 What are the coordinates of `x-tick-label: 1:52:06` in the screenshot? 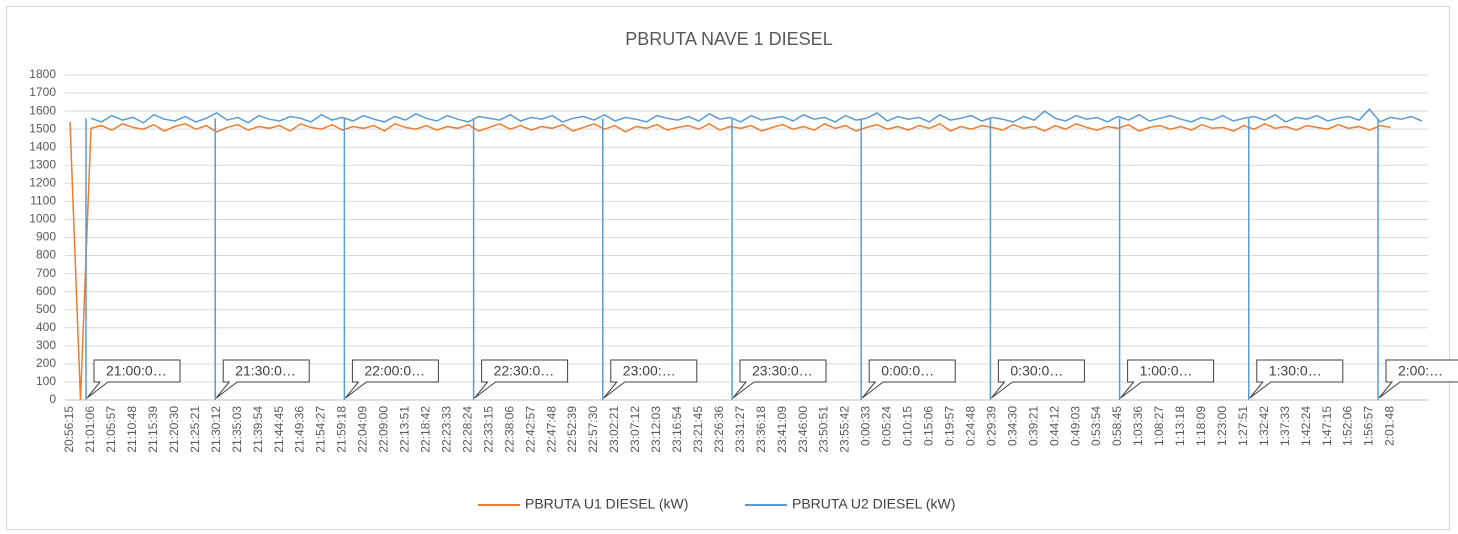 It's located at (1348, 426).